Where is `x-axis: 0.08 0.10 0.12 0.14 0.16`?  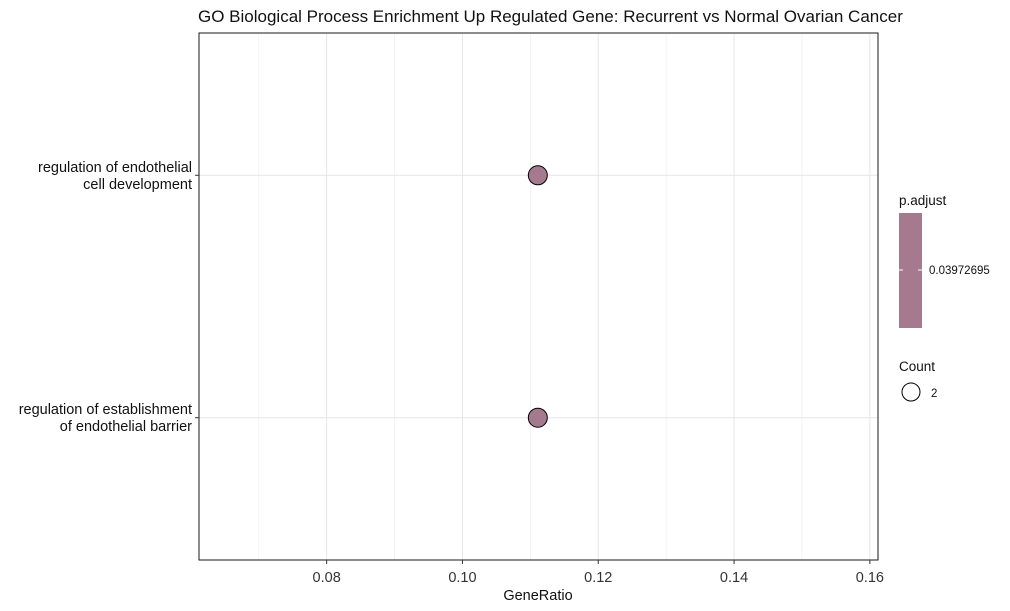
x-axis: 0.08 0.10 0.12 0.14 0.16 is located at coordinates (598, 573).